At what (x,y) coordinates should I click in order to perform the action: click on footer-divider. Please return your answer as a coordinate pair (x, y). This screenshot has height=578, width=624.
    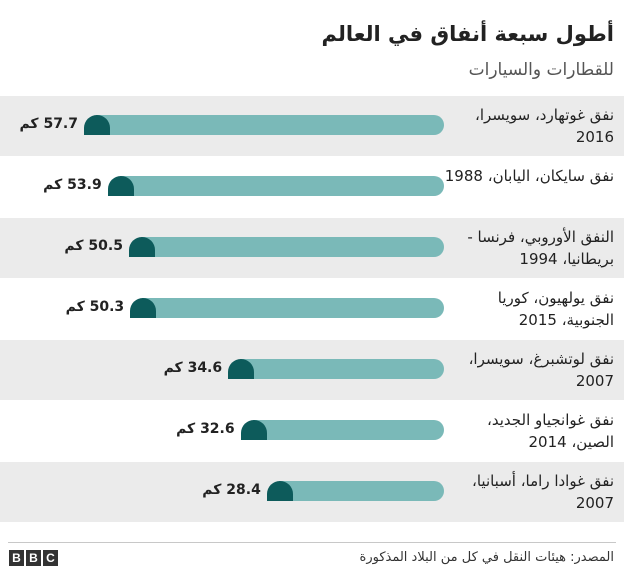
    Looking at the image, I should click on (312, 542).